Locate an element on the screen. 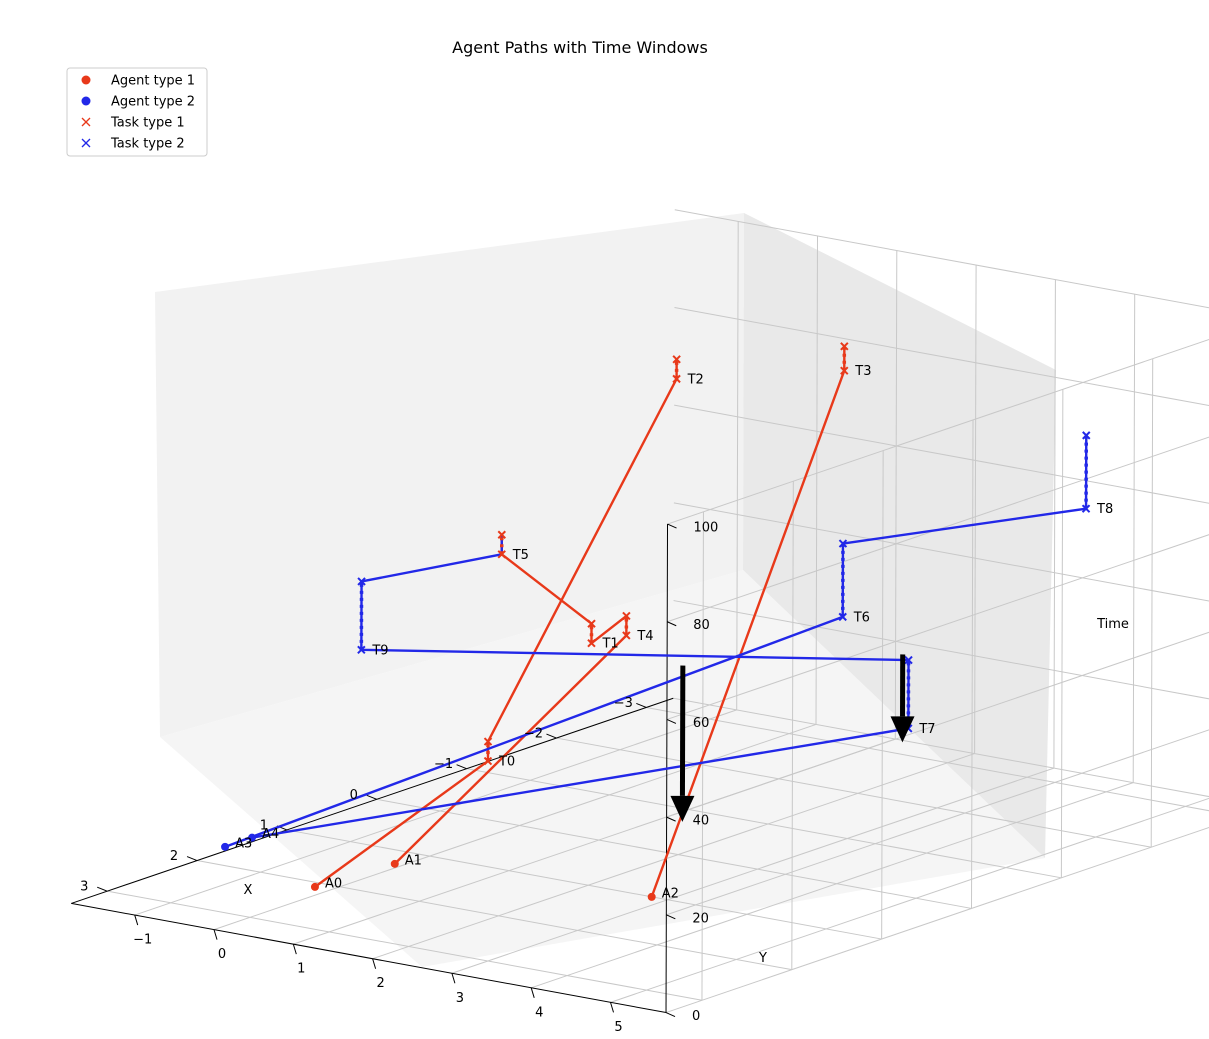 The image size is (1209, 1039). legend-label: Agent type 1 is located at coordinates (153, 81).